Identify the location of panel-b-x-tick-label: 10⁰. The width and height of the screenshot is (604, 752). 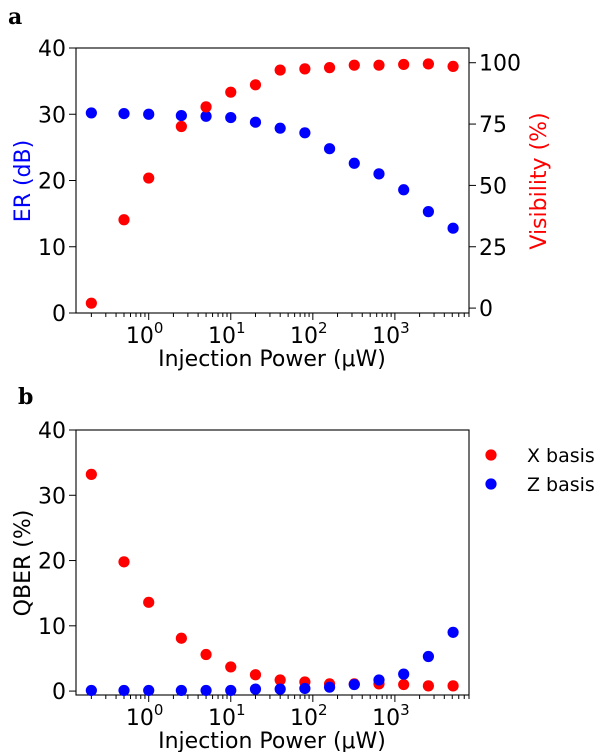
(145, 716).